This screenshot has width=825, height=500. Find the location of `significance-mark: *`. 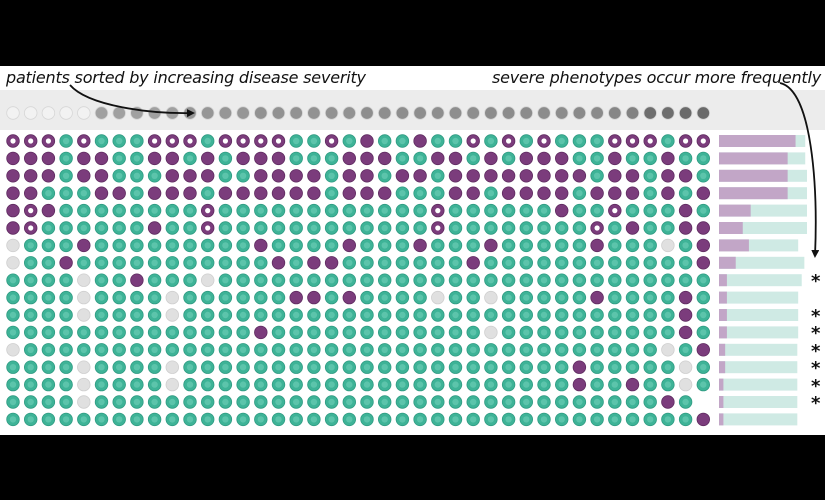

significance-mark: * is located at coordinates (816, 403).